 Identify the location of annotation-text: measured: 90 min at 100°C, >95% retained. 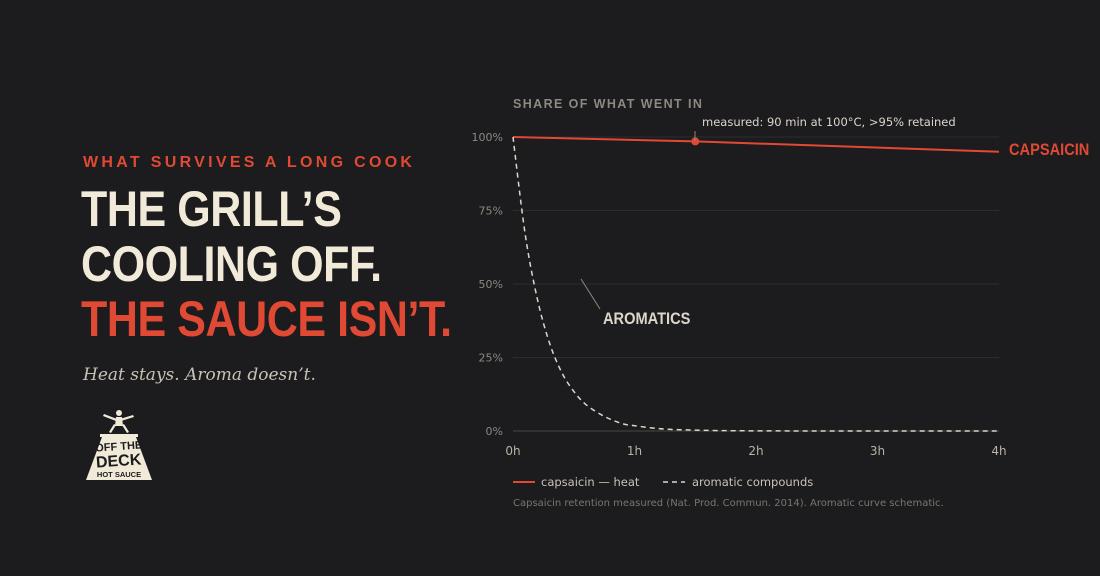
(829, 122).